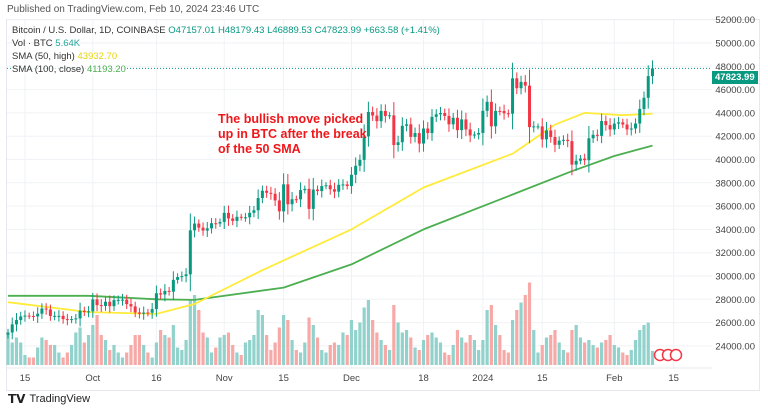 The height and width of the screenshot is (412, 768). I want to click on volume-value: 5.64K, so click(68, 43).